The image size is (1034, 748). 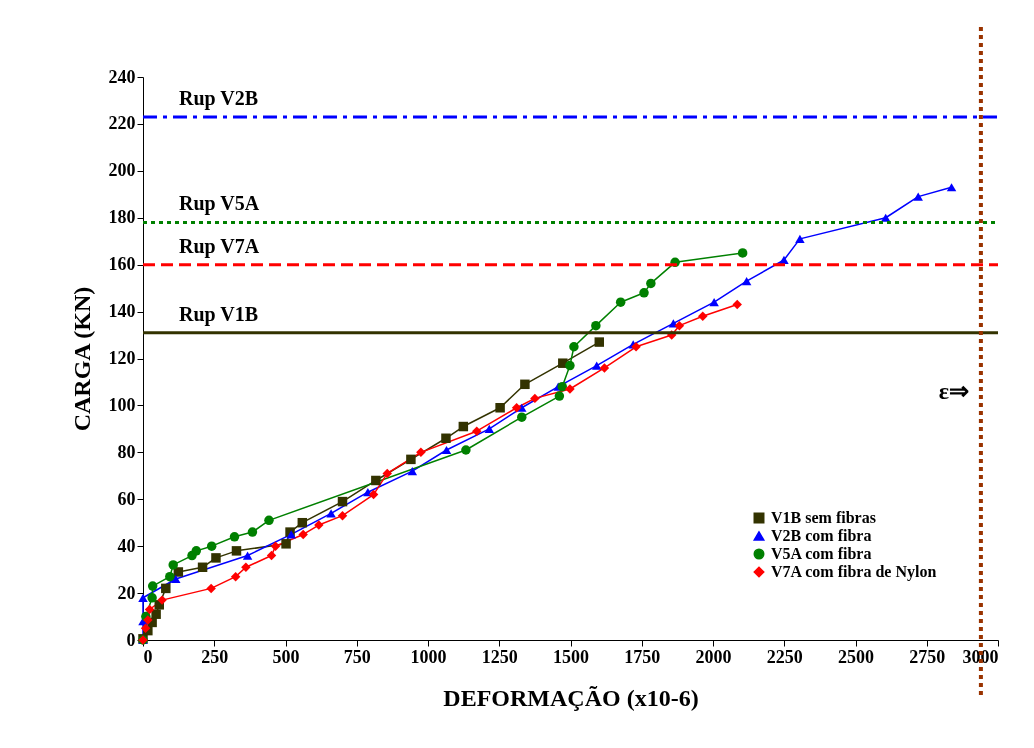 I want to click on y-tick-label: 180, so click(x=122, y=217).